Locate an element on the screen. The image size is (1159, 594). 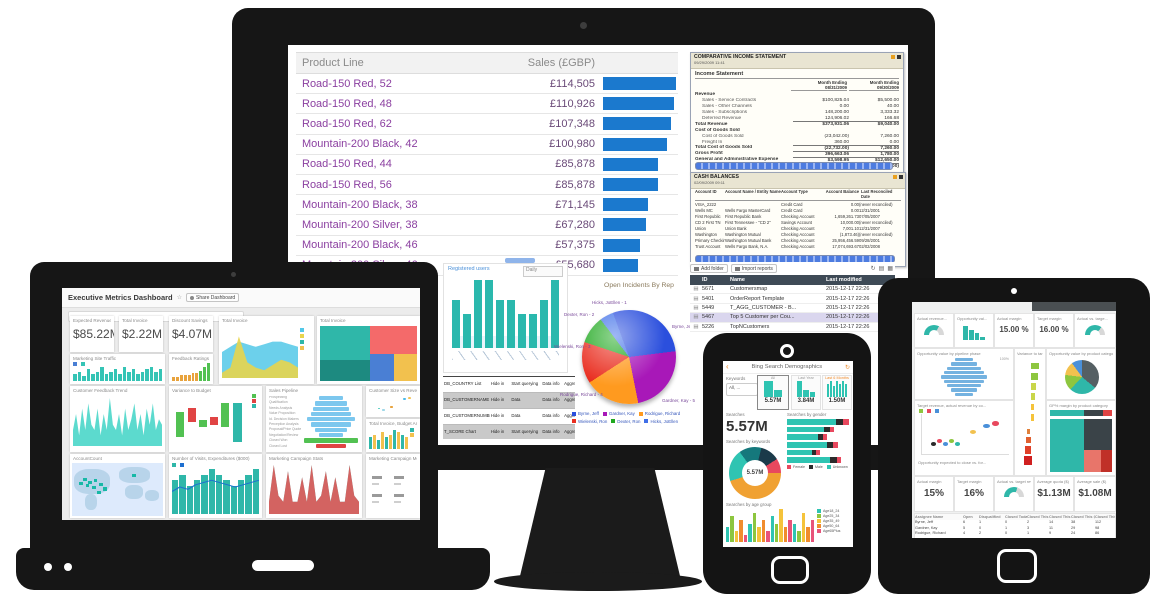
add-folder-button: Add folder is located at coordinates (709, 268).